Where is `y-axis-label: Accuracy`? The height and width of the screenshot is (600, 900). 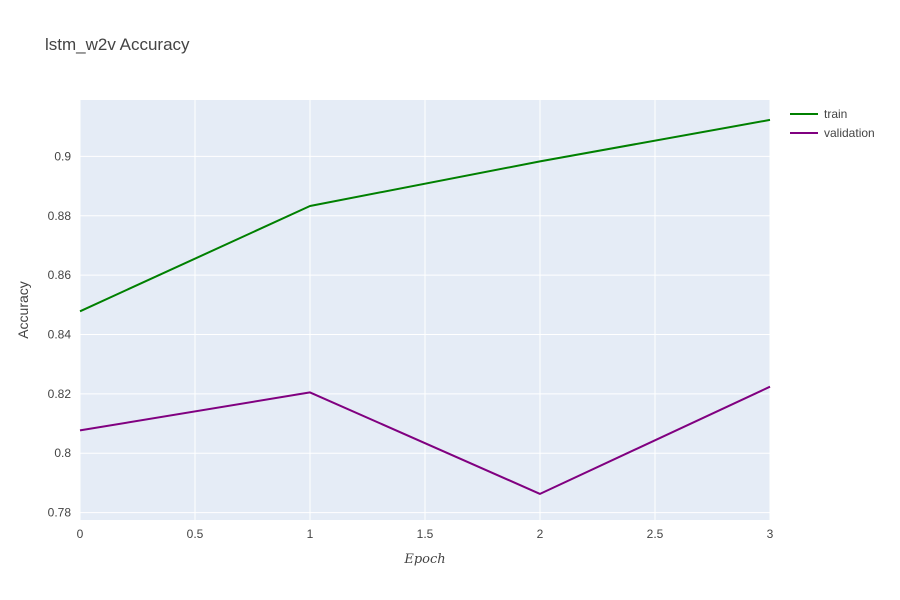 y-axis-label: Accuracy is located at coordinates (23, 310).